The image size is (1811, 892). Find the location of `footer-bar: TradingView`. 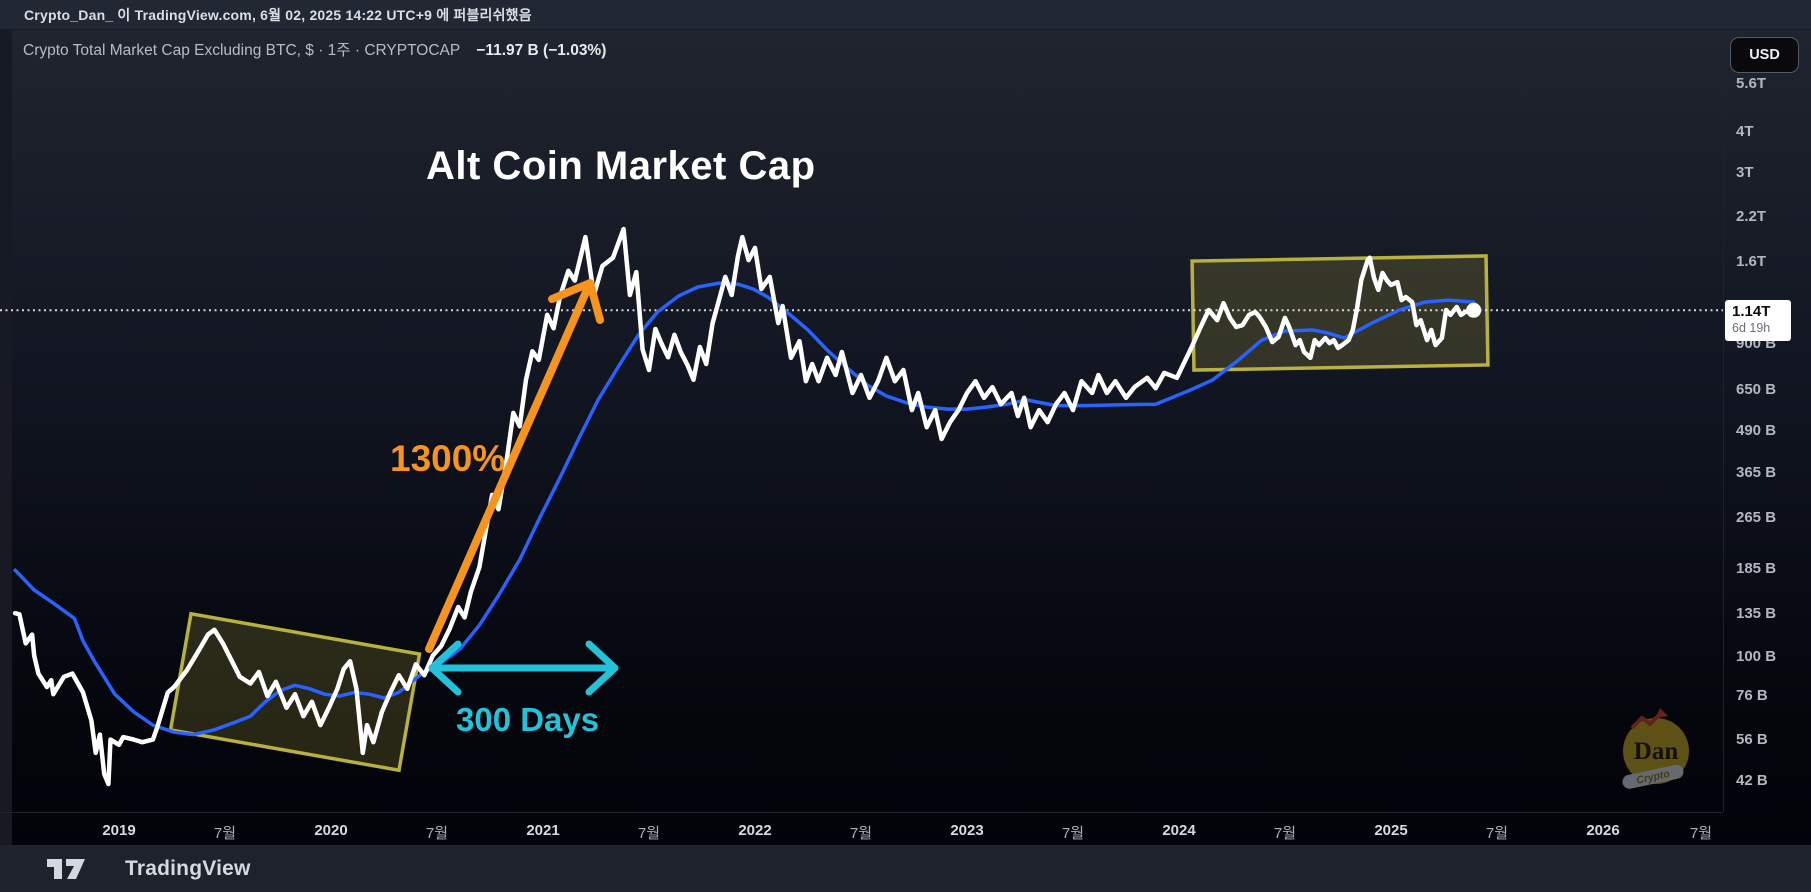

footer-bar: TradingView is located at coordinates (905, 868).